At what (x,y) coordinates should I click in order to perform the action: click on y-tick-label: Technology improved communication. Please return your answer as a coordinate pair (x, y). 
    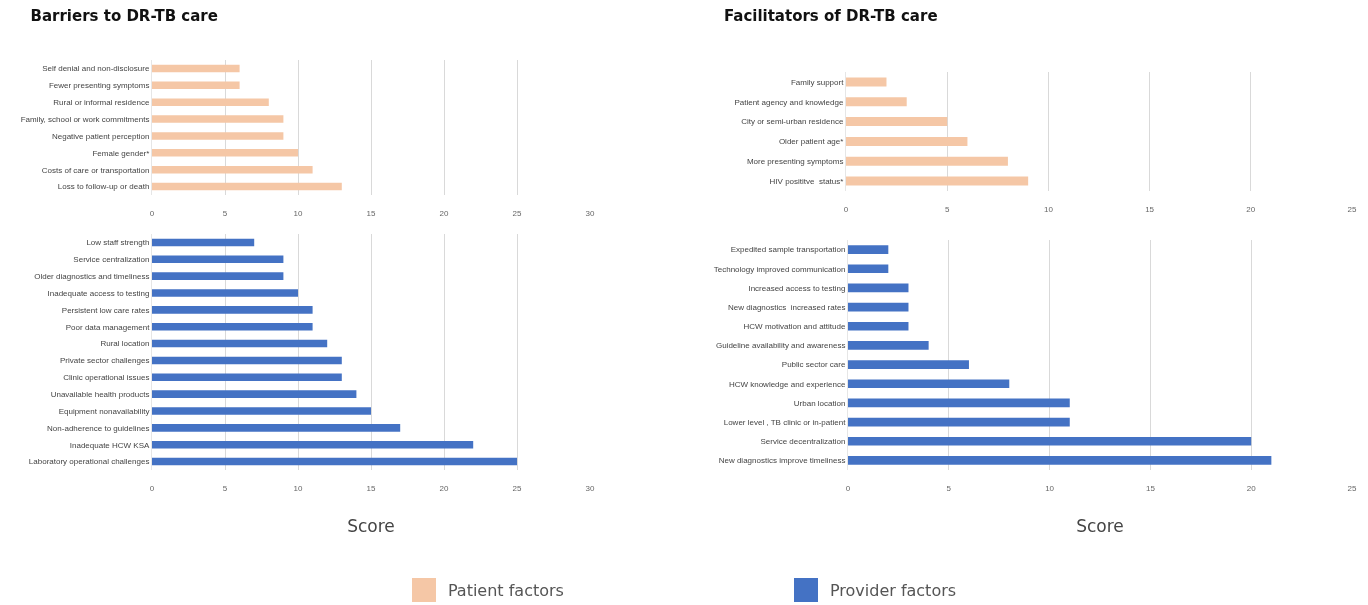
    Looking at the image, I should click on (779, 269).